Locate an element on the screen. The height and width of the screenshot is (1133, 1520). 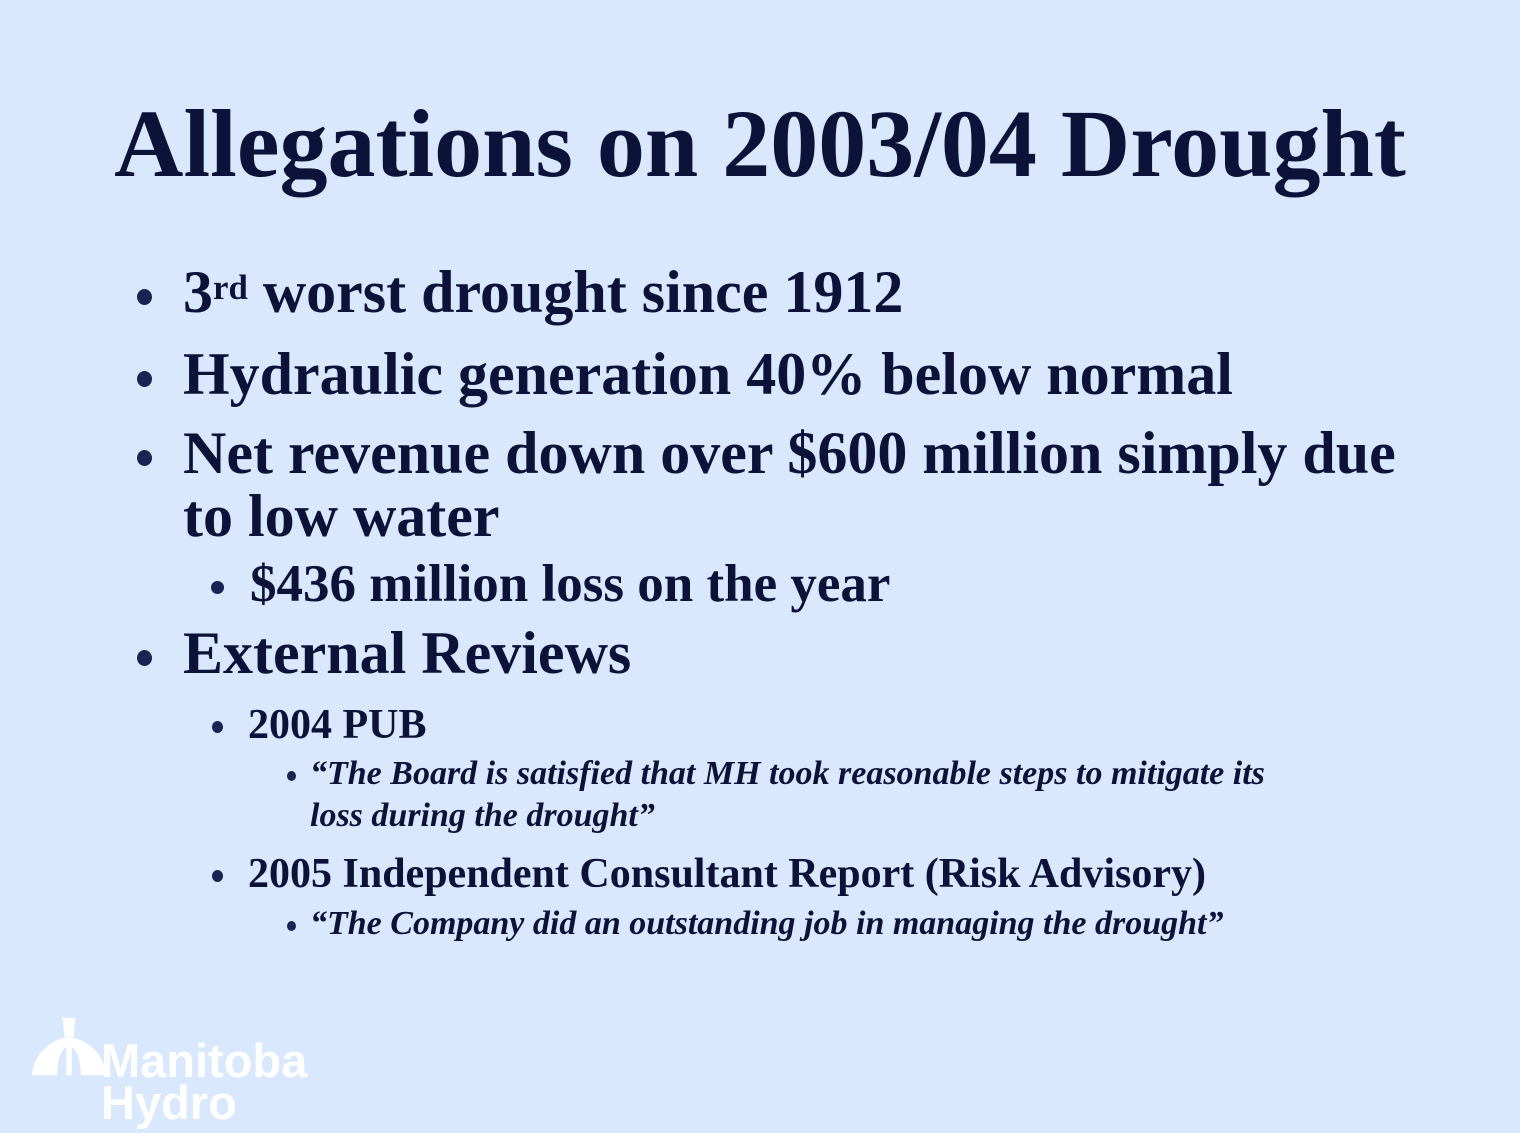
bullet-item: $436 million loss on the year is located at coordinates (760, 584).